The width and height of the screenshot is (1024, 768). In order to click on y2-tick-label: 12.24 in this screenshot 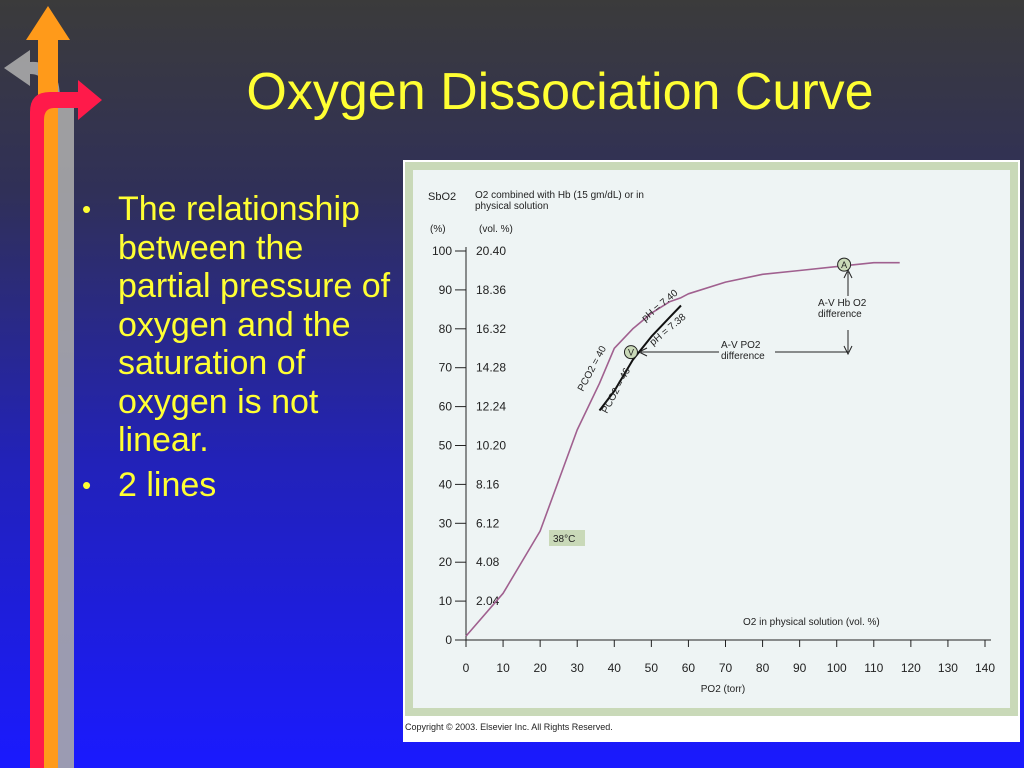, I will do `click(491, 407)`.